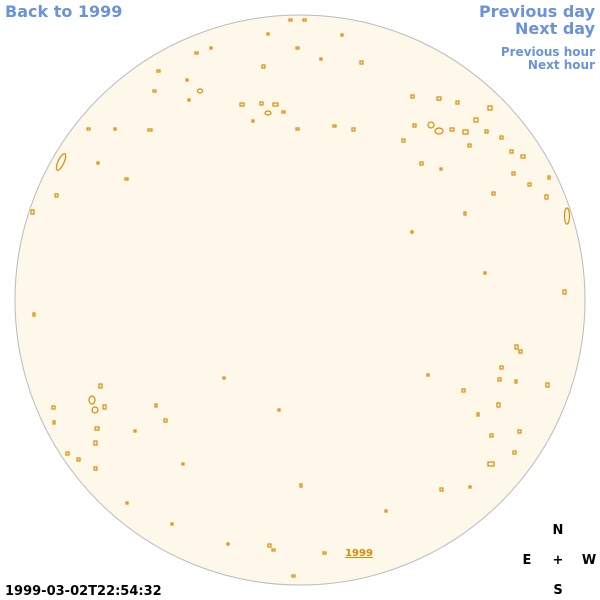 This screenshot has height=600, width=600. I want to click on year-link: 1999, so click(359, 553).